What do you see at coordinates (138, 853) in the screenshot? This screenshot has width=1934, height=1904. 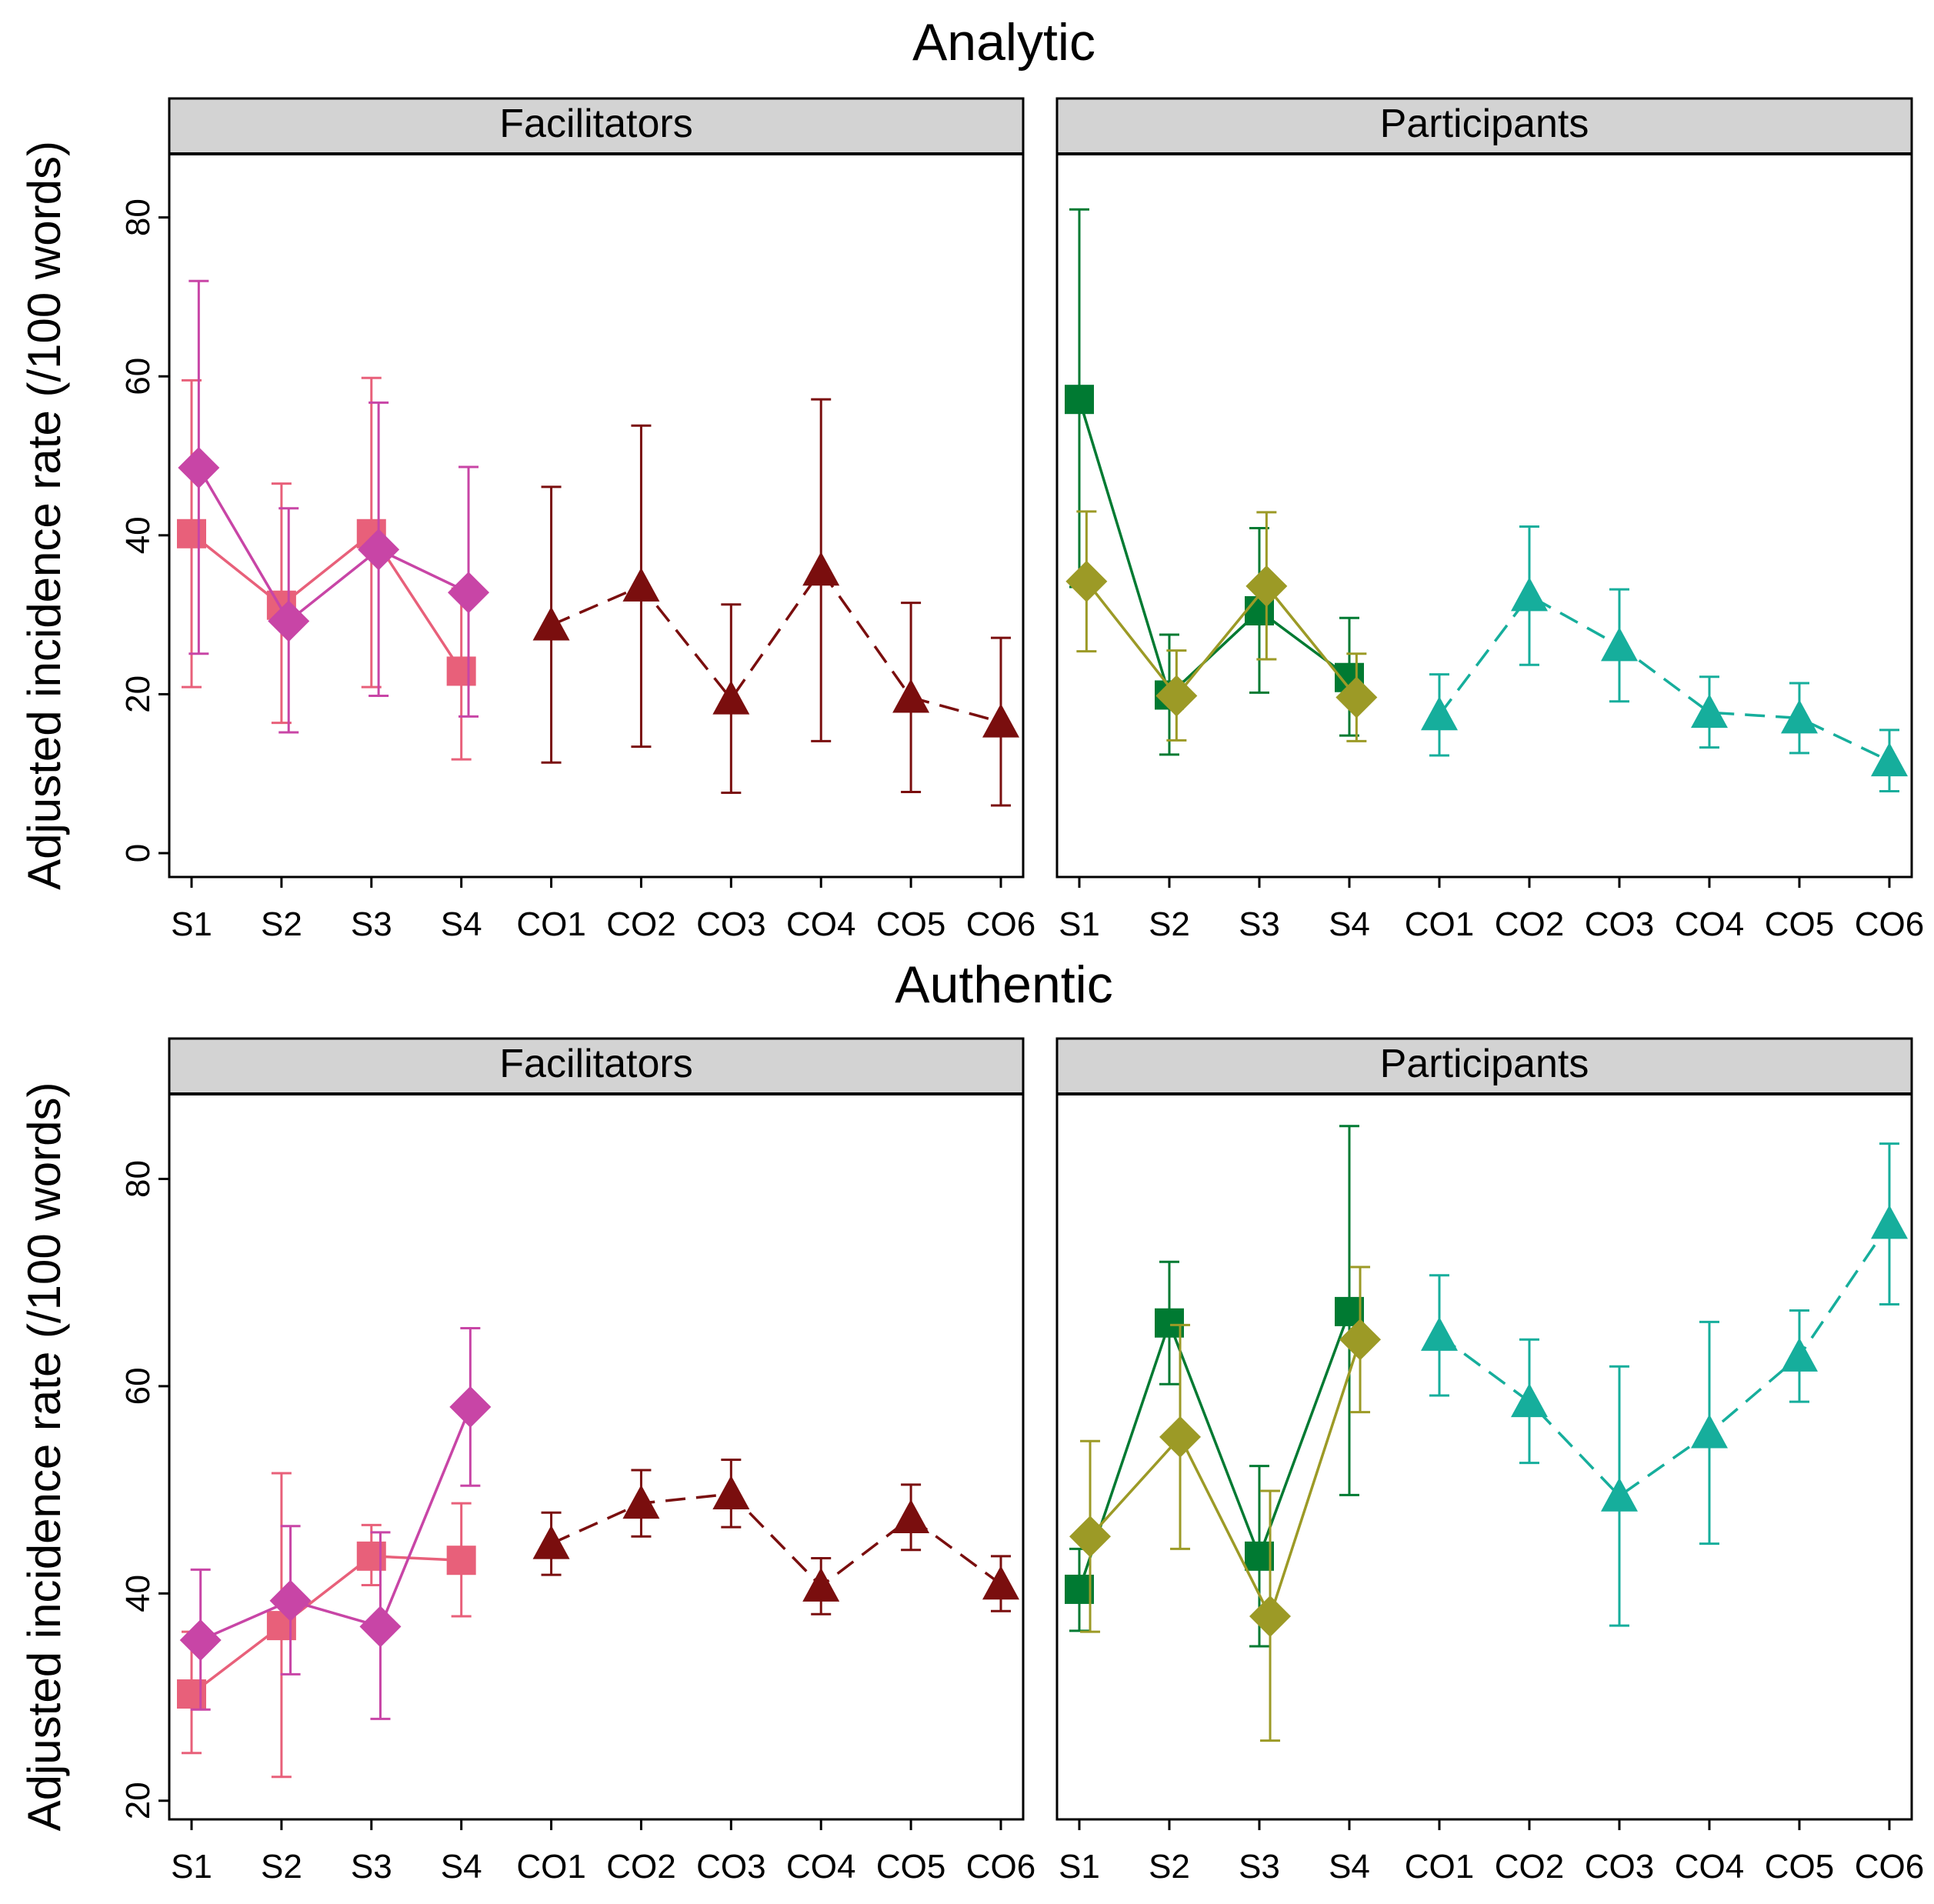 I see `y-tick-label-analytic-facilitators-0: 0` at bounding box center [138, 853].